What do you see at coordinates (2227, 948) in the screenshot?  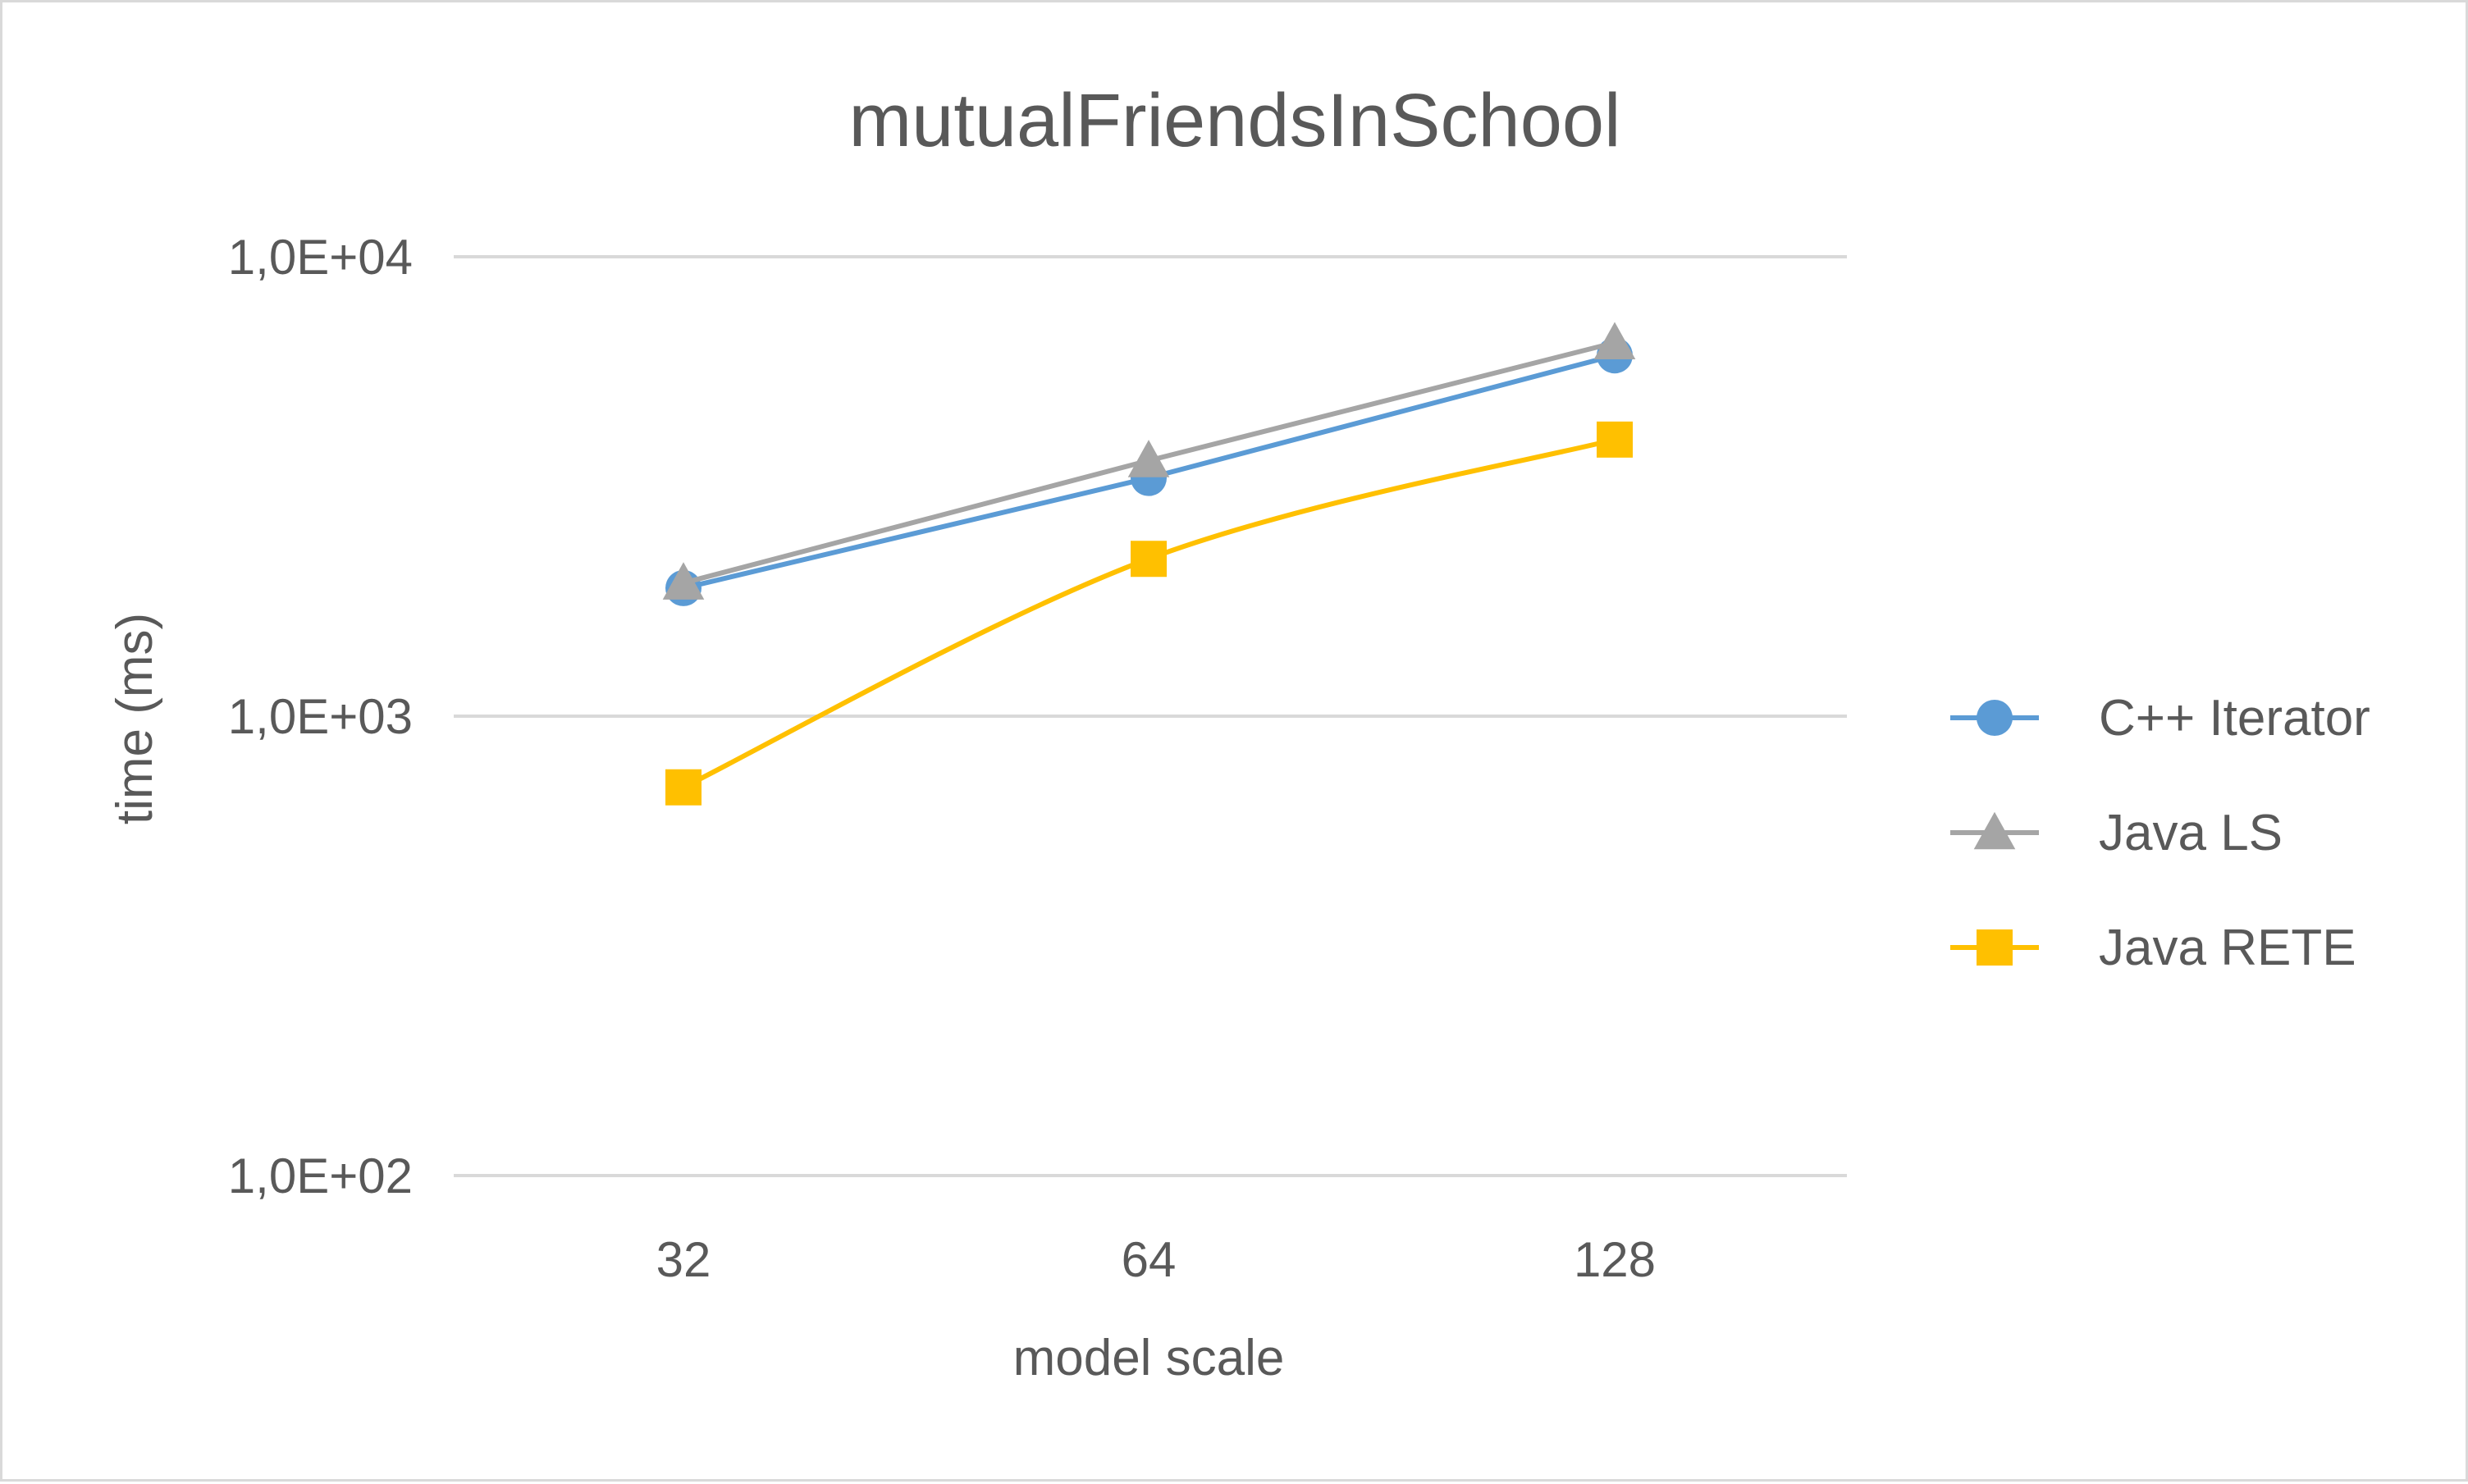 I see `legend-label-java-rete: Java RETE` at bounding box center [2227, 948].